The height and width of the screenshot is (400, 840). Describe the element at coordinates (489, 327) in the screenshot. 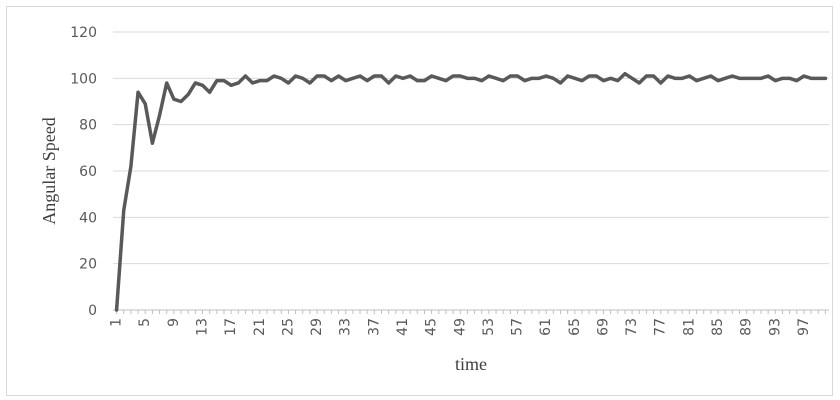

I see `x-tick-label: 53` at that location.